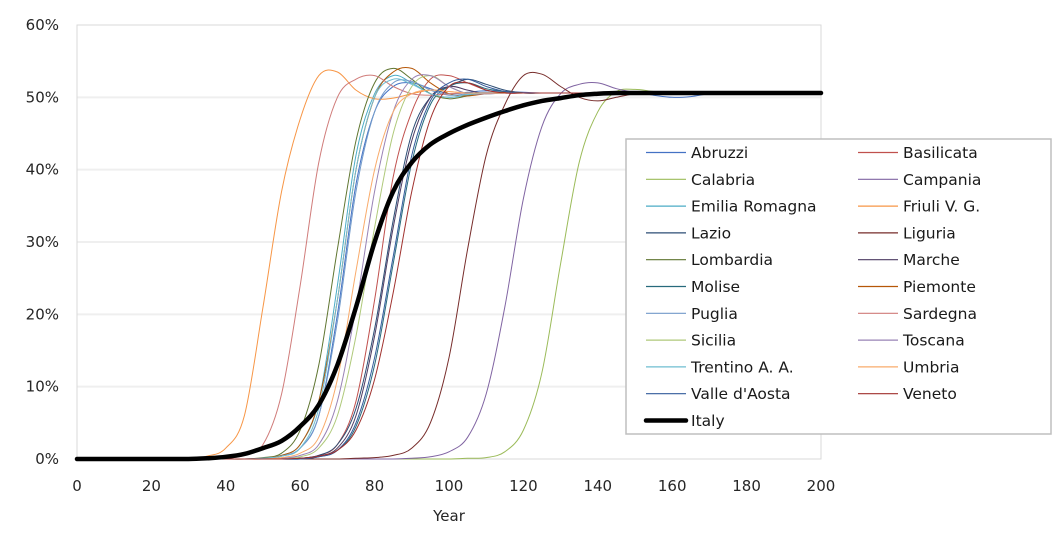 The height and width of the screenshot is (533, 1062). What do you see at coordinates (225, 486) in the screenshot?
I see `x-tick-label: 40` at bounding box center [225, 486].